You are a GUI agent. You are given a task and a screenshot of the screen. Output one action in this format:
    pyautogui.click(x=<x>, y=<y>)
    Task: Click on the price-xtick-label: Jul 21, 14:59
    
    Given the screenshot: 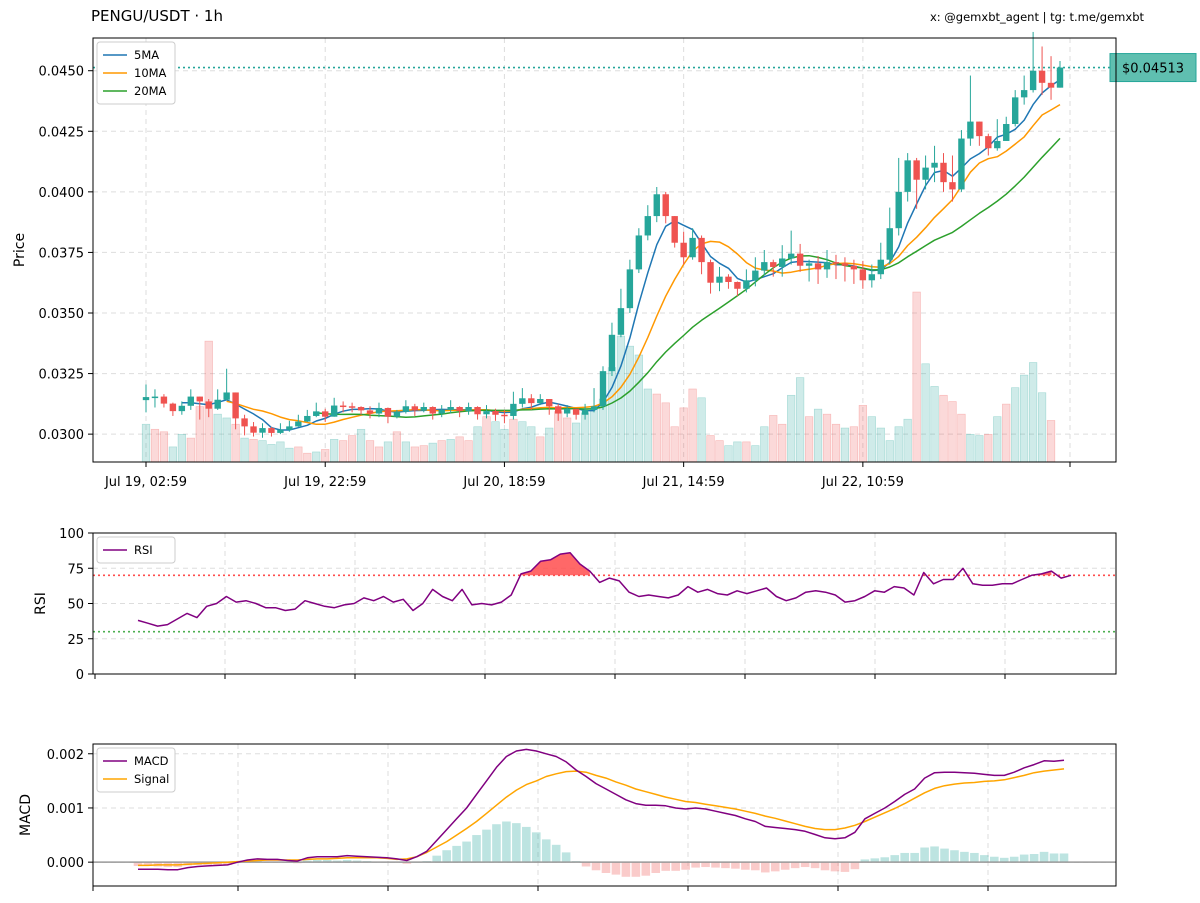 What is the action you would take?
    pyautogui.click(x=683, y=482)
    